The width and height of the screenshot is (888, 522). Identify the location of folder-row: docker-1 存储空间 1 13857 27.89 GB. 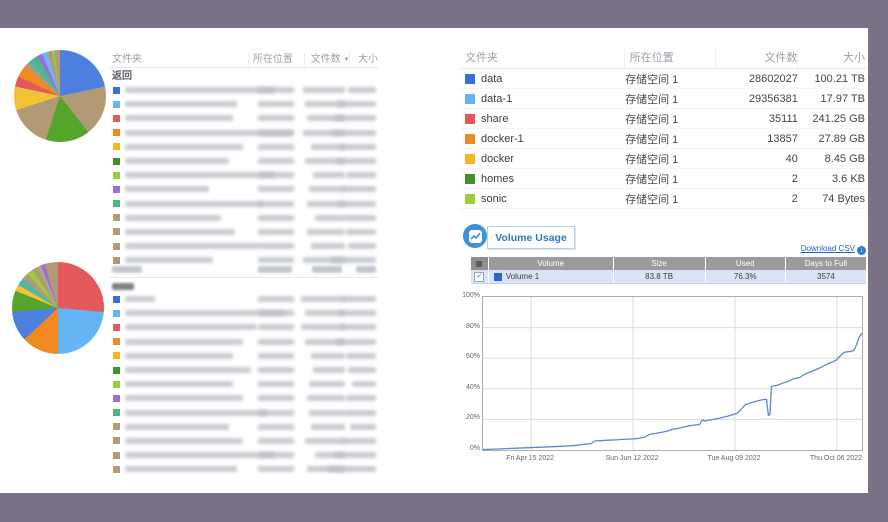
(663, 139).